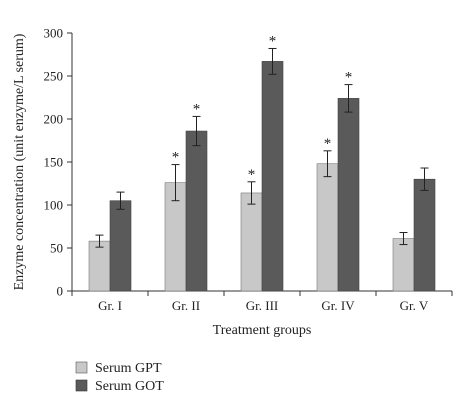 This screenshot has height=413, width=474. What do you see at coordinates (128, 368) in the screenshot?
I see `legend-label-serum-gpt: Serum GPT` at bounding box center [128, 368].